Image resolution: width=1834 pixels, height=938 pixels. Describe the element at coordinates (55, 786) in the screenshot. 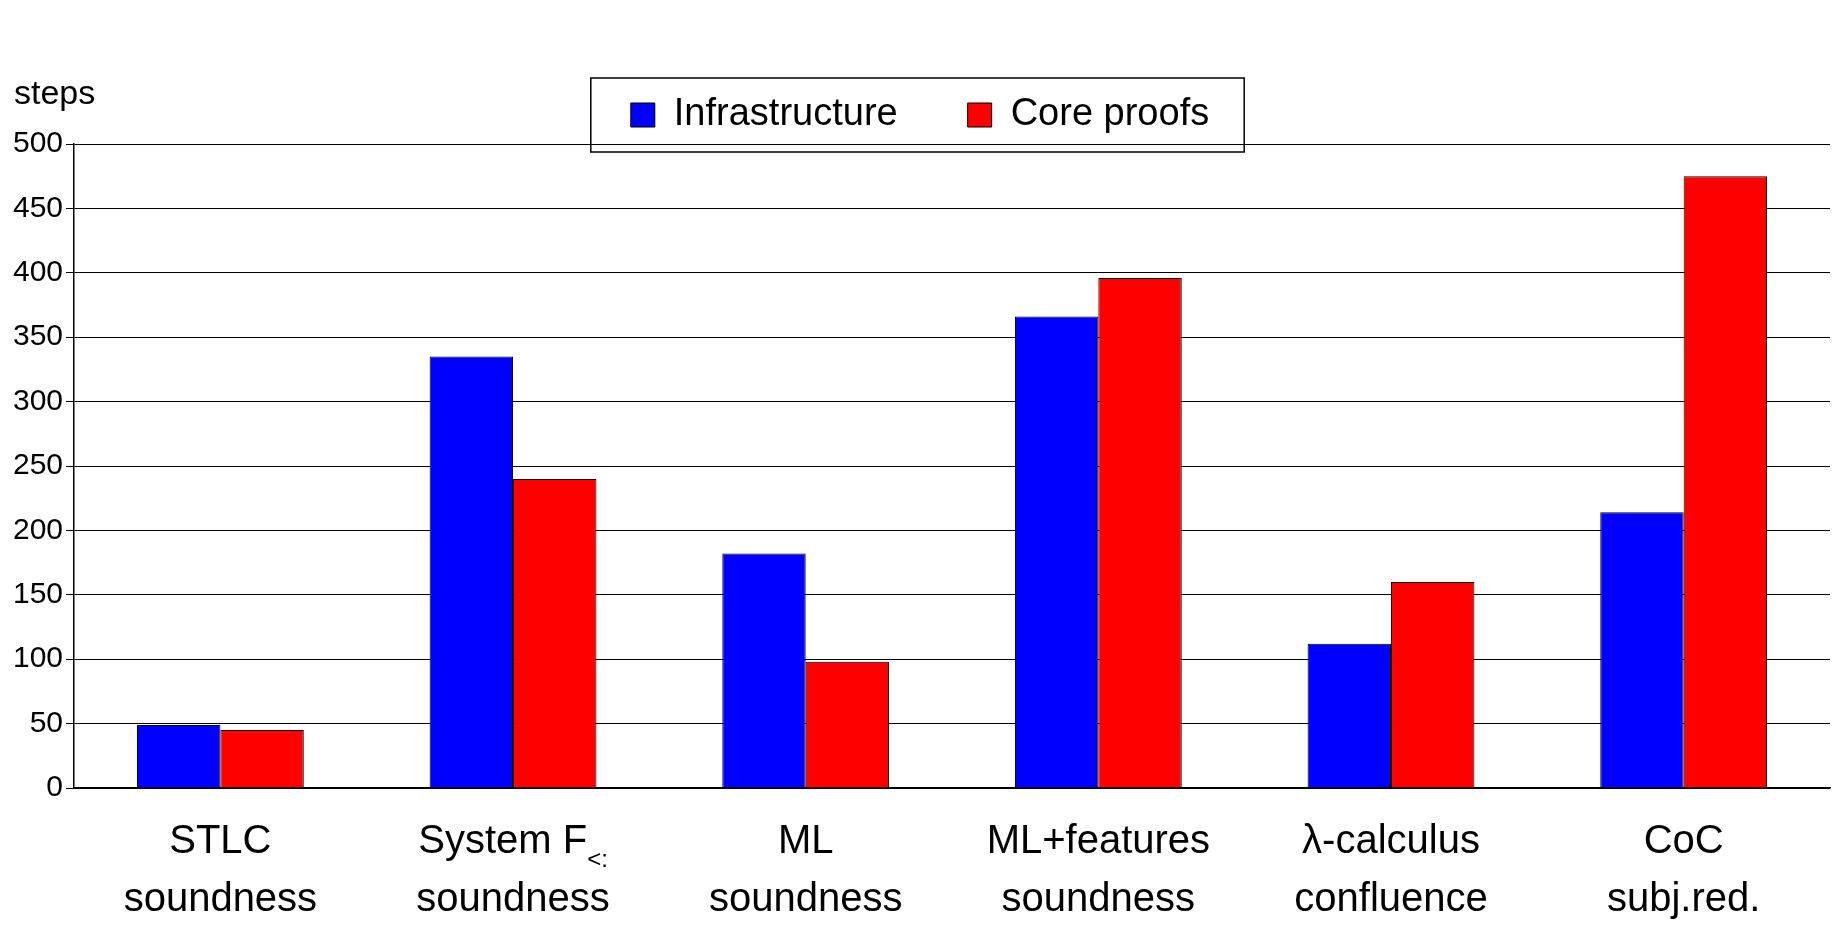

I see `y-tick-label: 0` at that location.